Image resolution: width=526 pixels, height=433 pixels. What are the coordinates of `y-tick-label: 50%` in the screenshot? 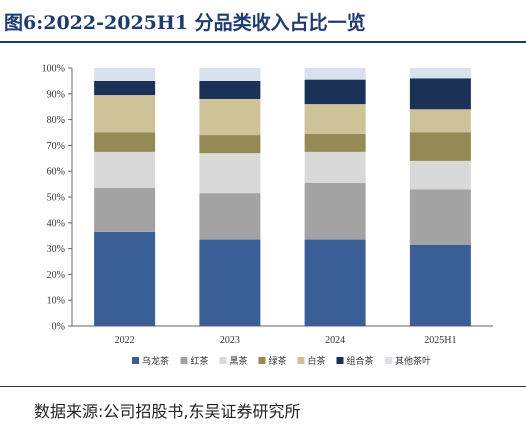 It's located at (56, 198).